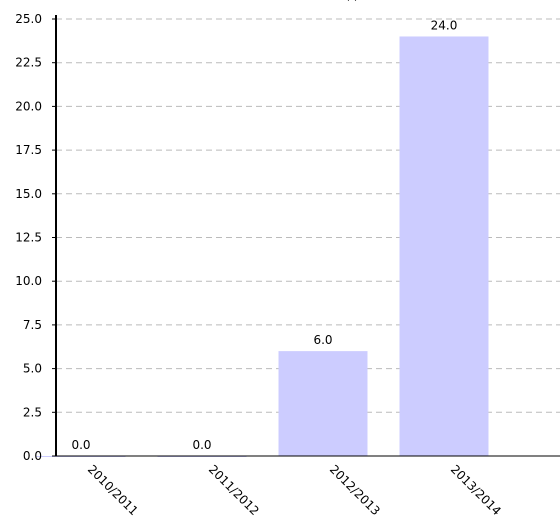  Describe the element at coordinates (32, 456) in the screenshot. I see `y-tick-label: 0.0` at that location.